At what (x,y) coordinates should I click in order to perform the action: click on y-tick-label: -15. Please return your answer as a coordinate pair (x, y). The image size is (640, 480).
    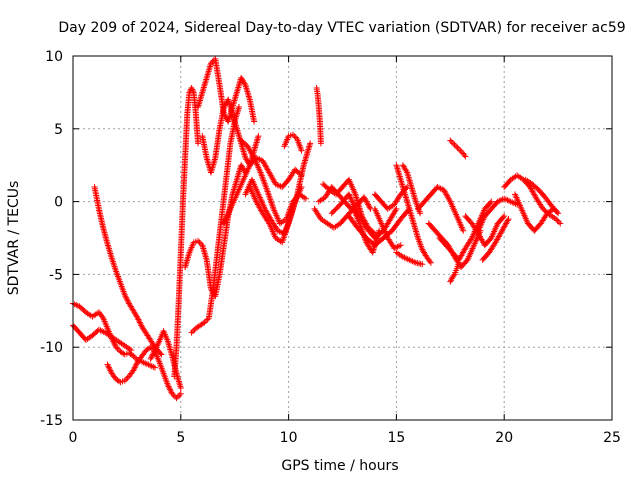
    Looking at the image, I should click on (51, 421).